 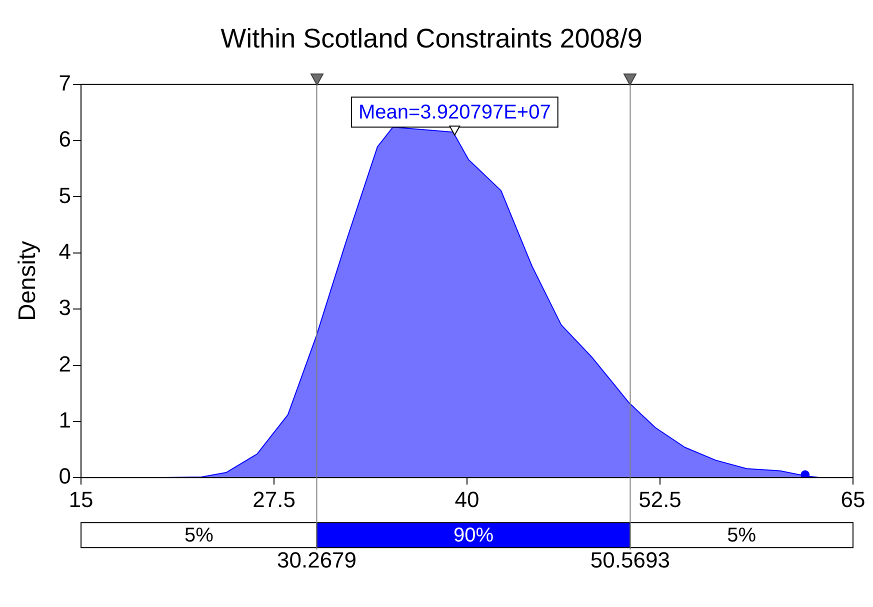 What do you see at coordinates (28, 281) in the screenshot?
I see `y-axis-title: Density` at bounding box center [28, 281].